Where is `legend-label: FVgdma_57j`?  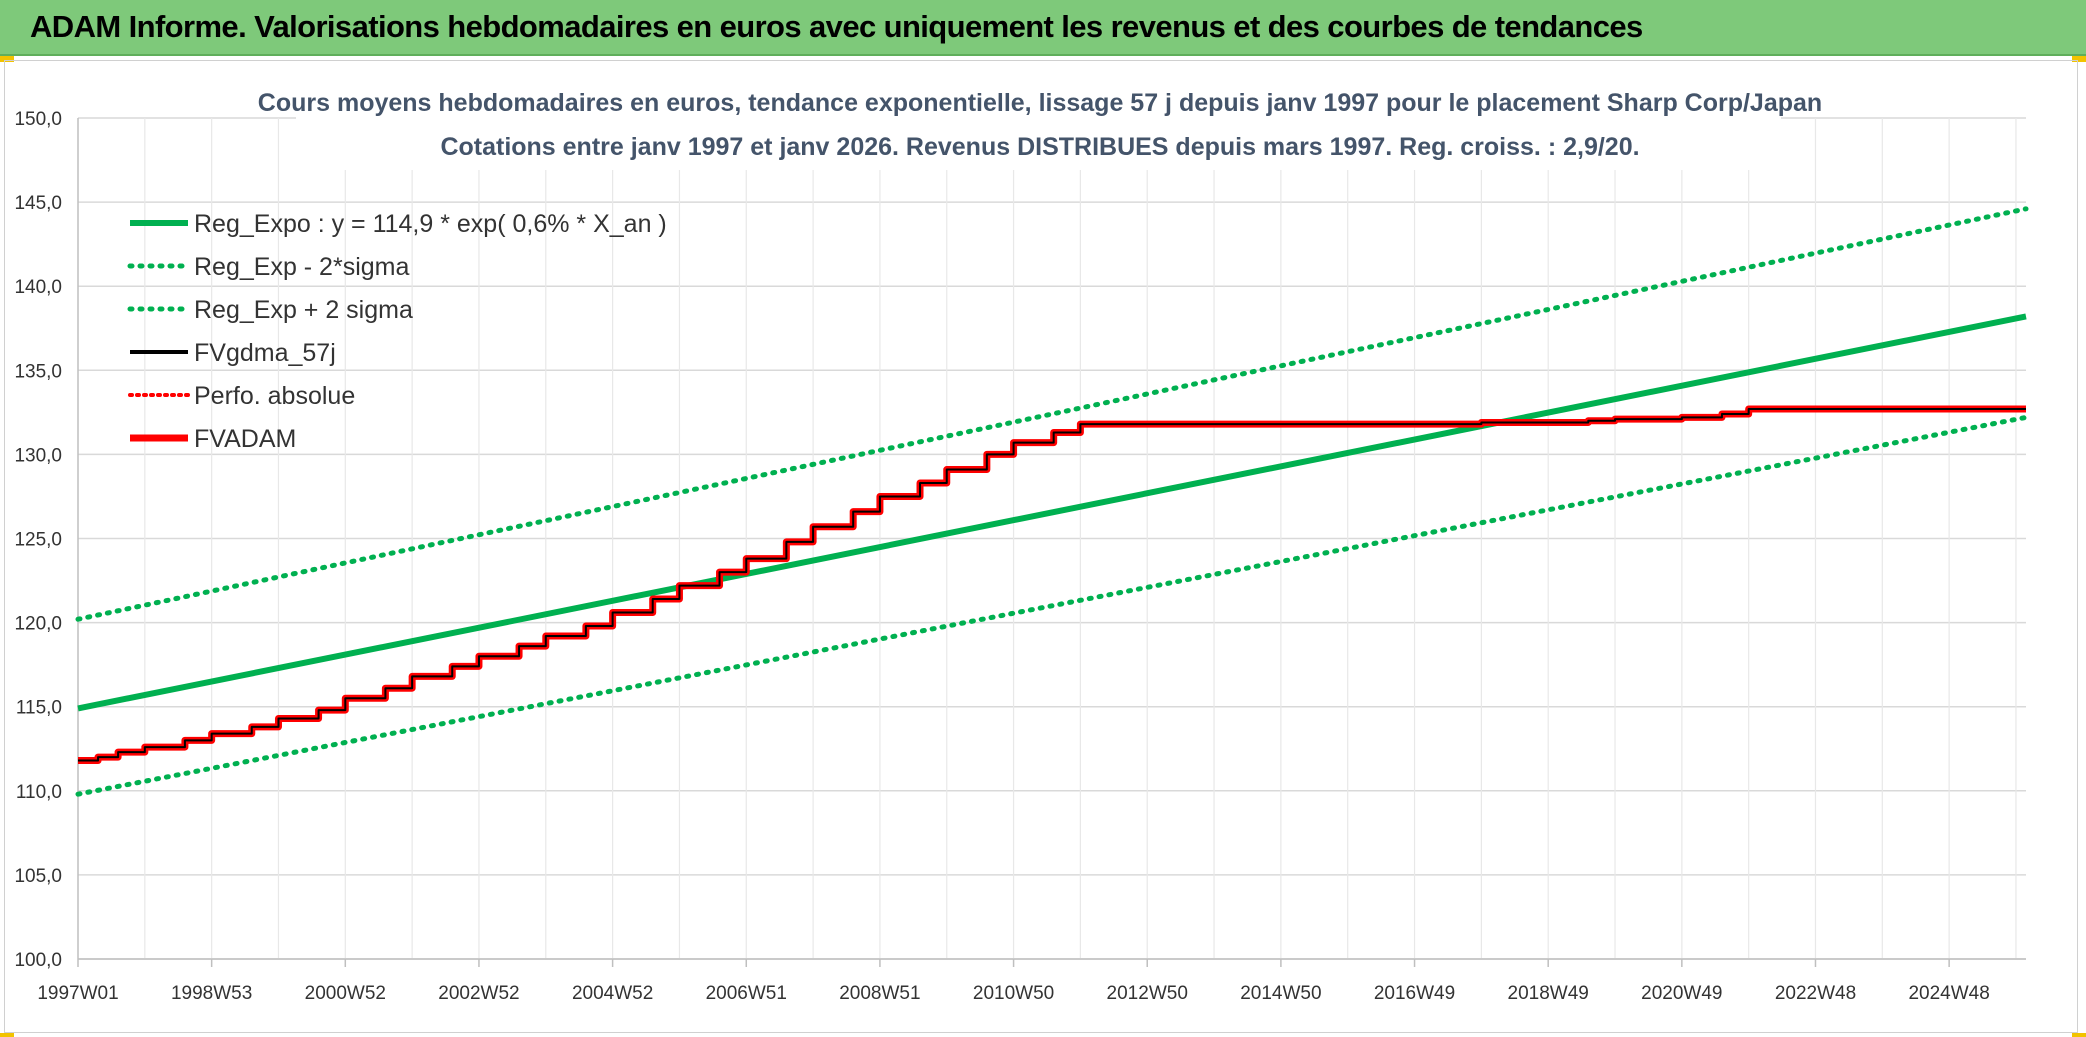 legend-label: FVgdma_57j is located at coordinates (265, 353).